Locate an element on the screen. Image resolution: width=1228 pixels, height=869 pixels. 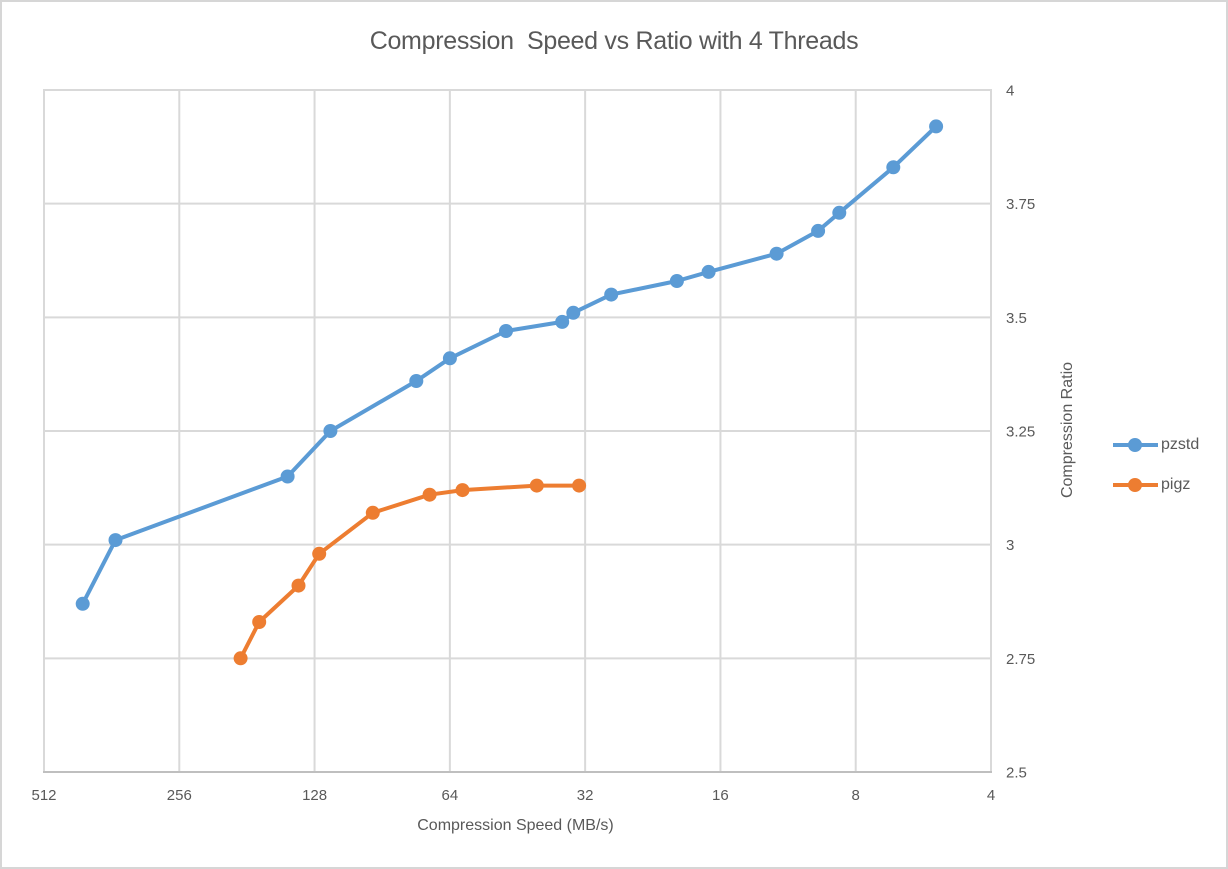
x-tick-label: 16 is located at coordinates (720, 795).